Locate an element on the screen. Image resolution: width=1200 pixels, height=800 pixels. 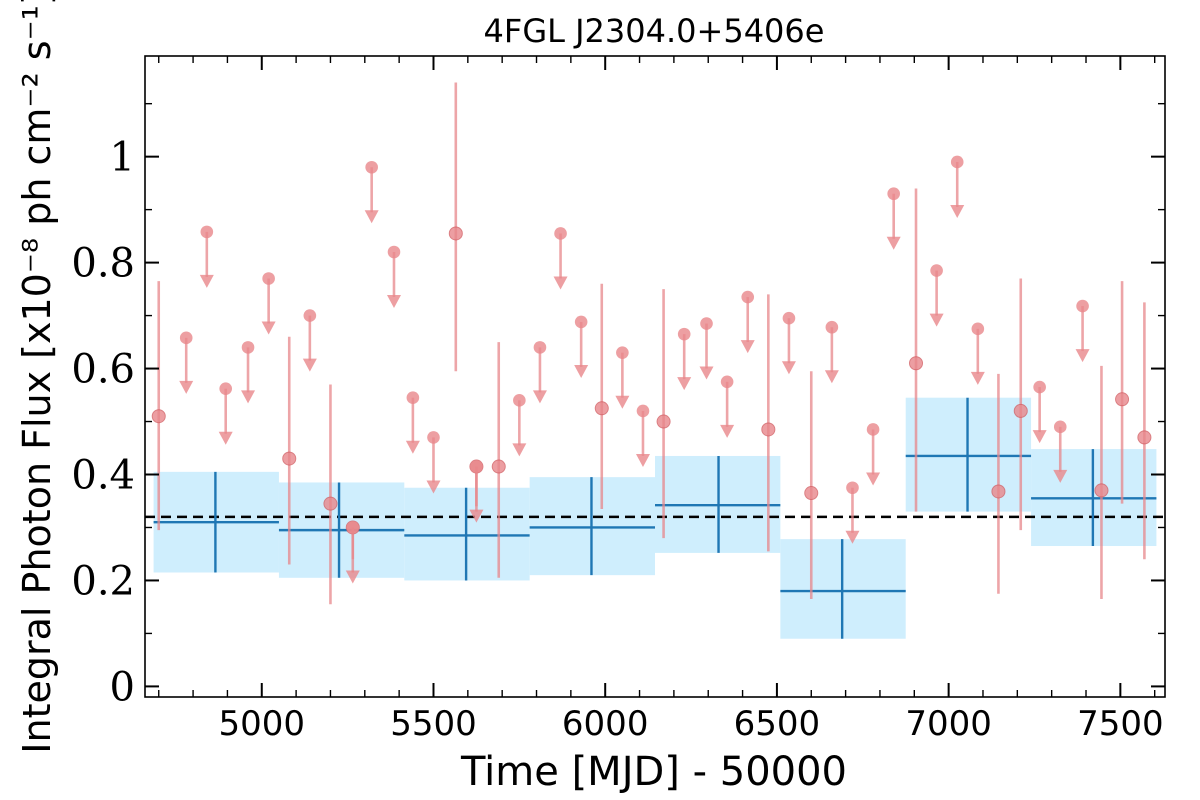
x-axis-label: Time [MJD] - 50000 is located at coordinates (653, 772).